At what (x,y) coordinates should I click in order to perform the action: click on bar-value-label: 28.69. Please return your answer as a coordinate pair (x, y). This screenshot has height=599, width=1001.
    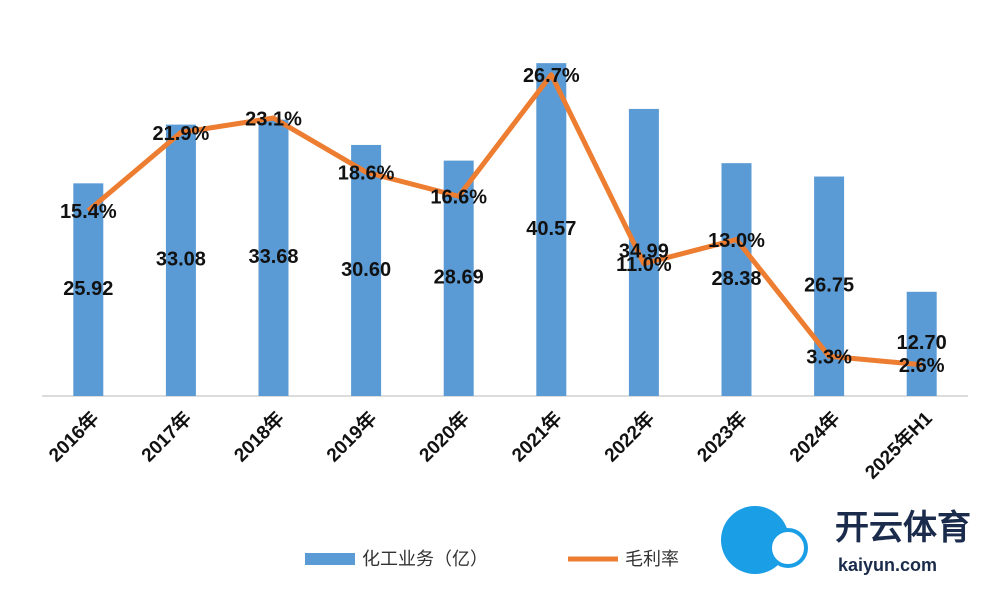
    Looking at the image, I should click on (459, 278).